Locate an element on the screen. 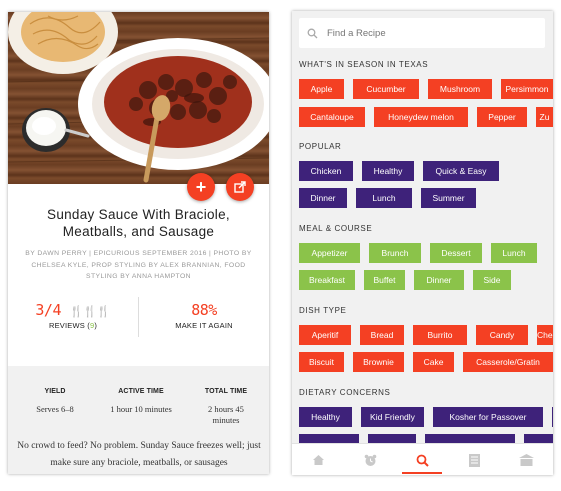 This screenshot has width=561, height=491. forks-icon: 🍴🍴🍴 is located at coordinates (90, 311).